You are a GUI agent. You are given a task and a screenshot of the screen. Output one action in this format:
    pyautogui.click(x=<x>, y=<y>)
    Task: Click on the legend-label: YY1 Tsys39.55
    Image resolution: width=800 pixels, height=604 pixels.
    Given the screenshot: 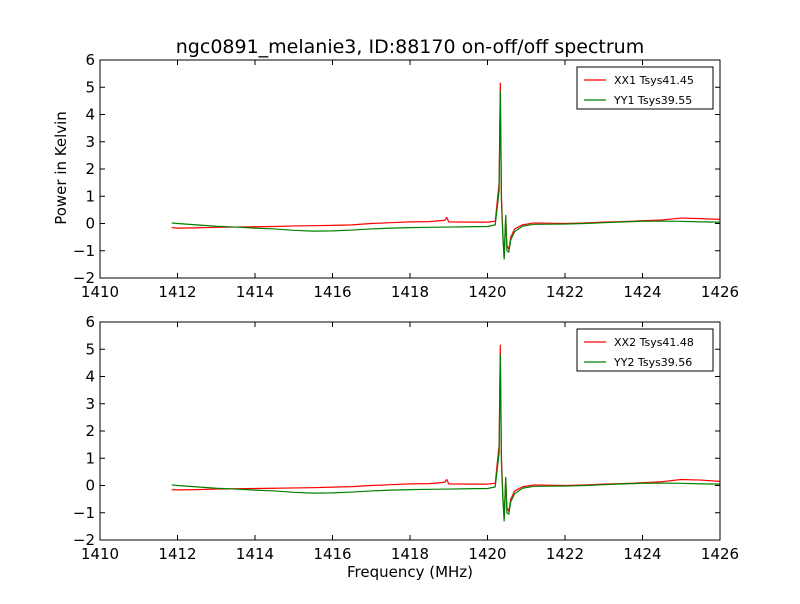 What is the action you would take?
    pyautogui.click(x=652, y=100)
    